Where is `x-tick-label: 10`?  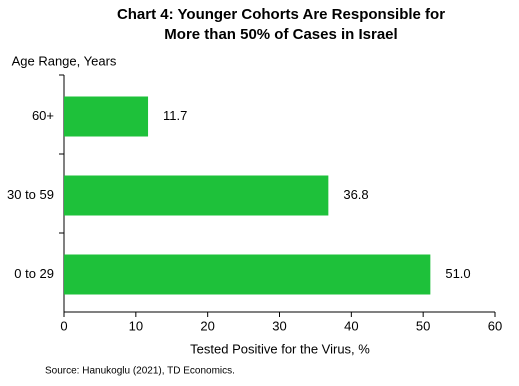
x-tick-label: 10 is located at coordinates (136, 325).